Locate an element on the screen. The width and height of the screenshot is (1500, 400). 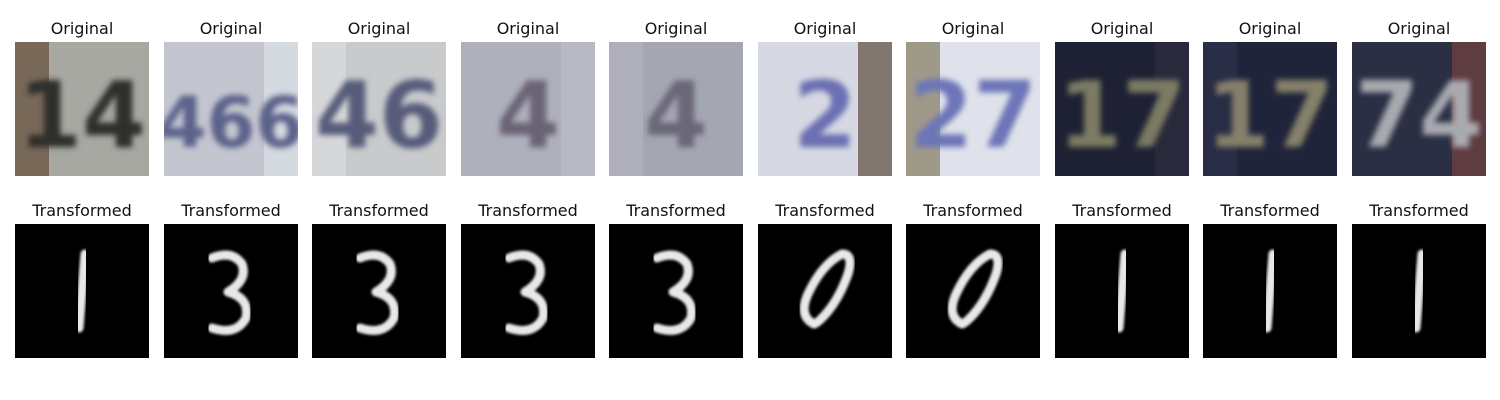
original-digit-picture: 46 is located at coordinates (379, 109).